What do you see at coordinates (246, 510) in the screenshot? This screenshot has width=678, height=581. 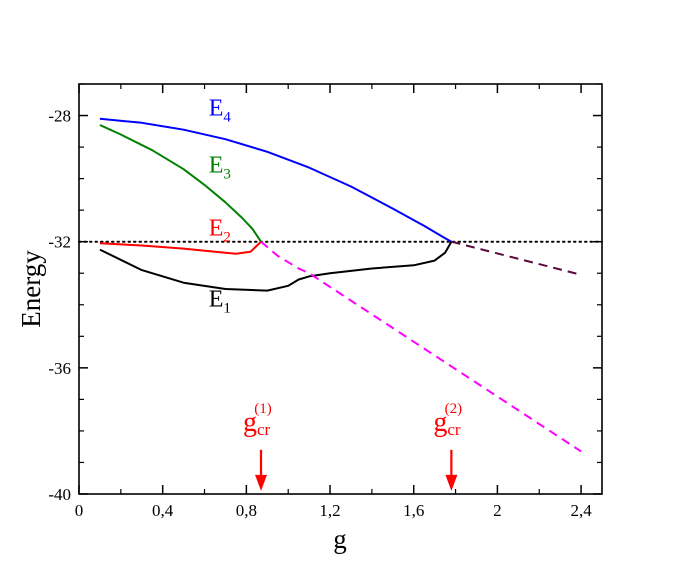 I see `x-tick-label-2: 0,8` at bounding box center [246, 510].